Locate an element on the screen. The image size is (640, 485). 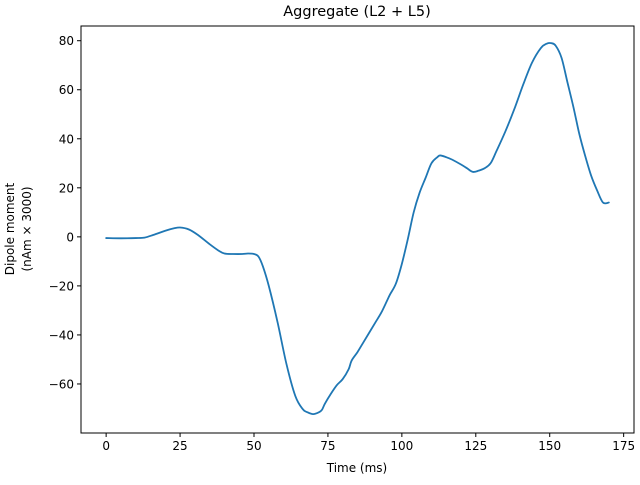
x-axis-label: Time (ms) is located at coordinates (357, 468).